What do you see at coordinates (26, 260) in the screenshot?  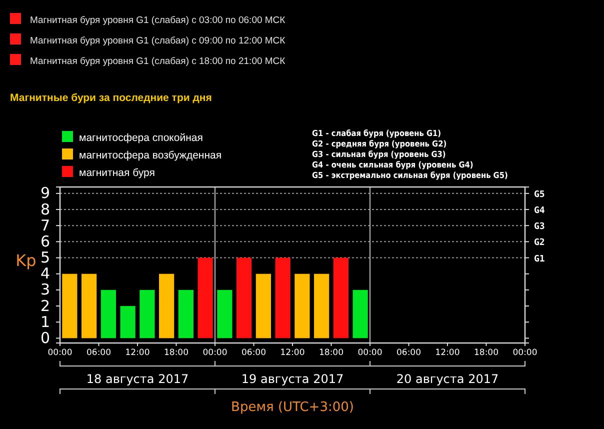 I see `y-axis-title: Kp` at bounding box center [26, 260].